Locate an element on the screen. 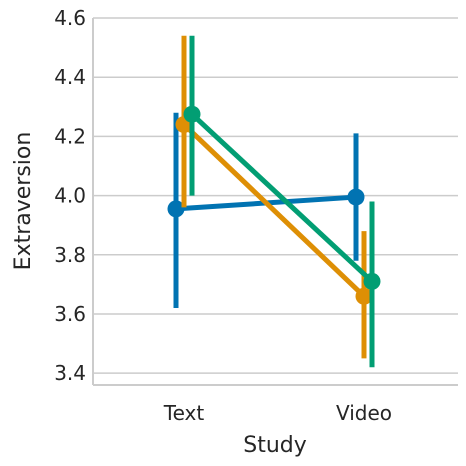 This screenshot has height=466, width=466. y-tick-labels: 3.4 3.6 3.8 4.0 4.2 4.4 4.6 is located at coordinates (70, 195).